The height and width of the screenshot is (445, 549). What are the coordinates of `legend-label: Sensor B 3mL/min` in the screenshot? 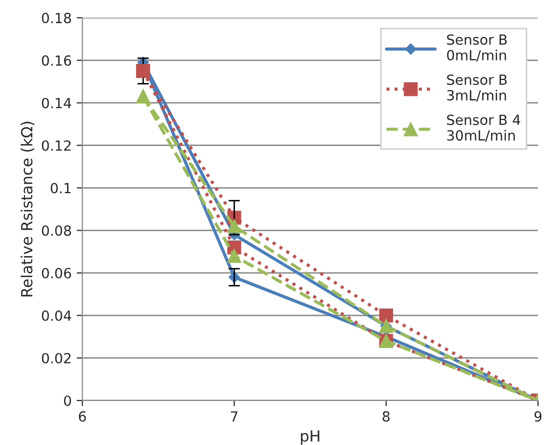 It's located at (477, 88).